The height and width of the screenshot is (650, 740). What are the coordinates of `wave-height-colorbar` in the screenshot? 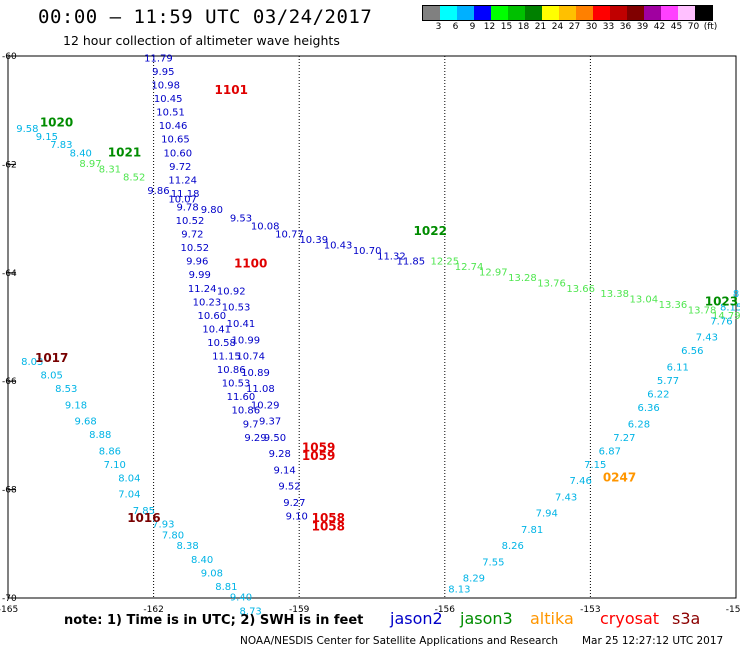 It's located at (567, 13).